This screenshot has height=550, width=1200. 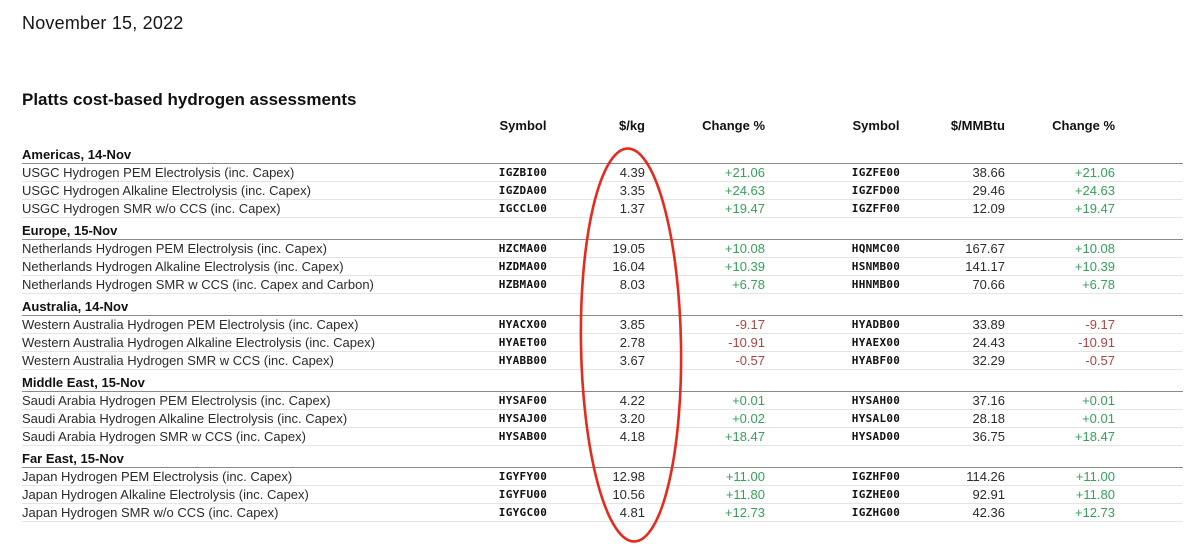 I want to click on section-label: Europe, 15-Nov, so click(x=602, y=228).